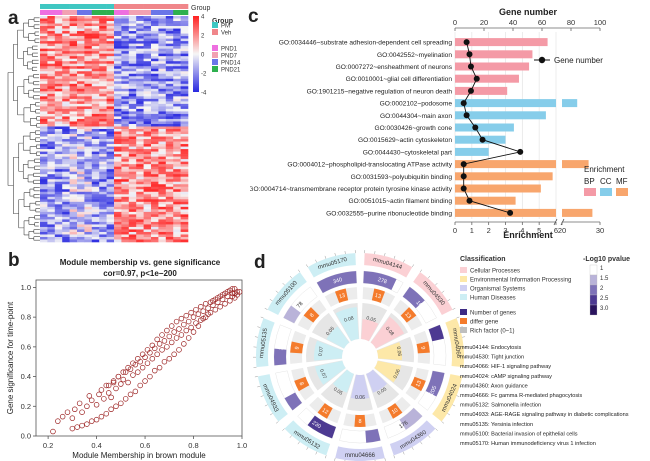  What do you see at coordinates (81, 6) in the screenshot?
I see `group-bar-cell` at bounding box center [81, 6].